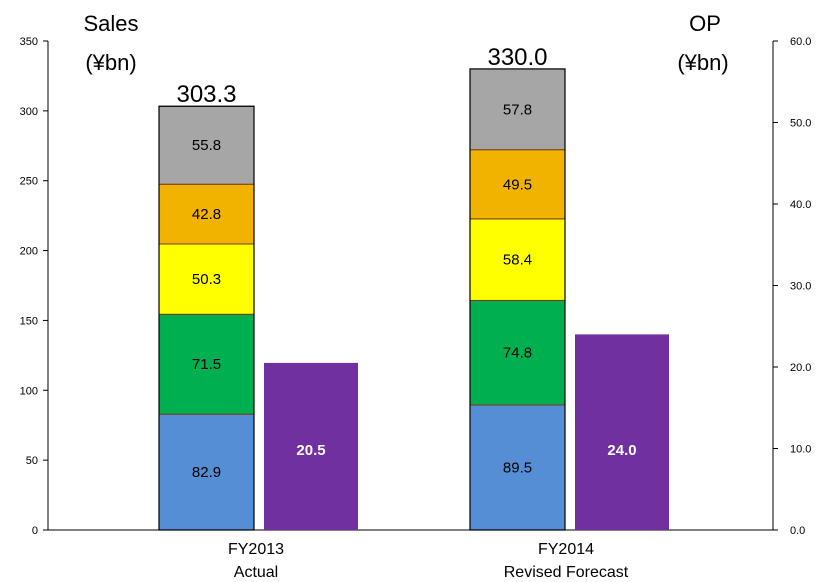 The image size is (819, 582). Describe the element at coordinates (566, 572) in the screenshot. I see `category-label-line2: Revised Forecast` at that location.